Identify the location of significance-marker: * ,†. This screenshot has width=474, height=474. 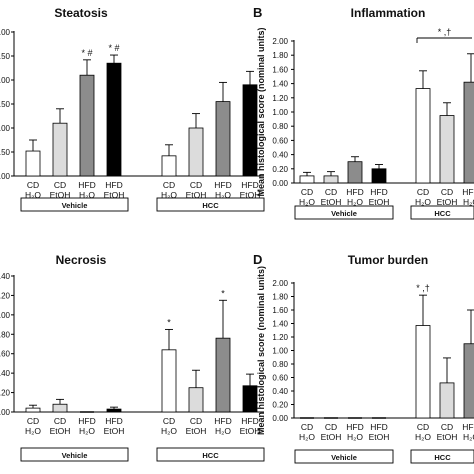
(445, 32).